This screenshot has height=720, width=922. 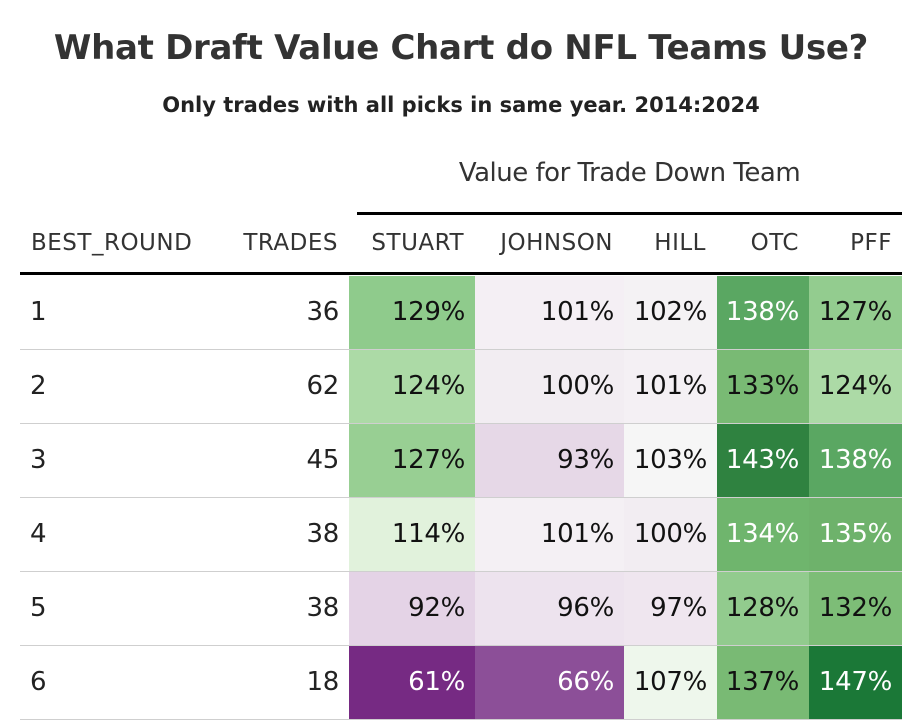 I want to click on table-row: 4 38 114% 101% 100% 134% 135%, so click(x=461, y=535).